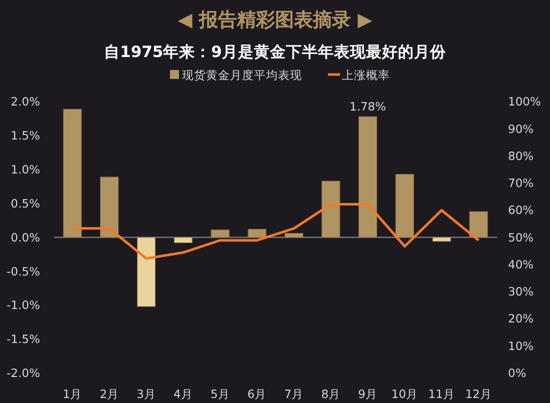 The width and height of the screenshot is (550, 403). What do you see at coordinates (521, 155) in the screenshot?
I see `y2-tick-label: 80%` at bounding box center [521, 155].